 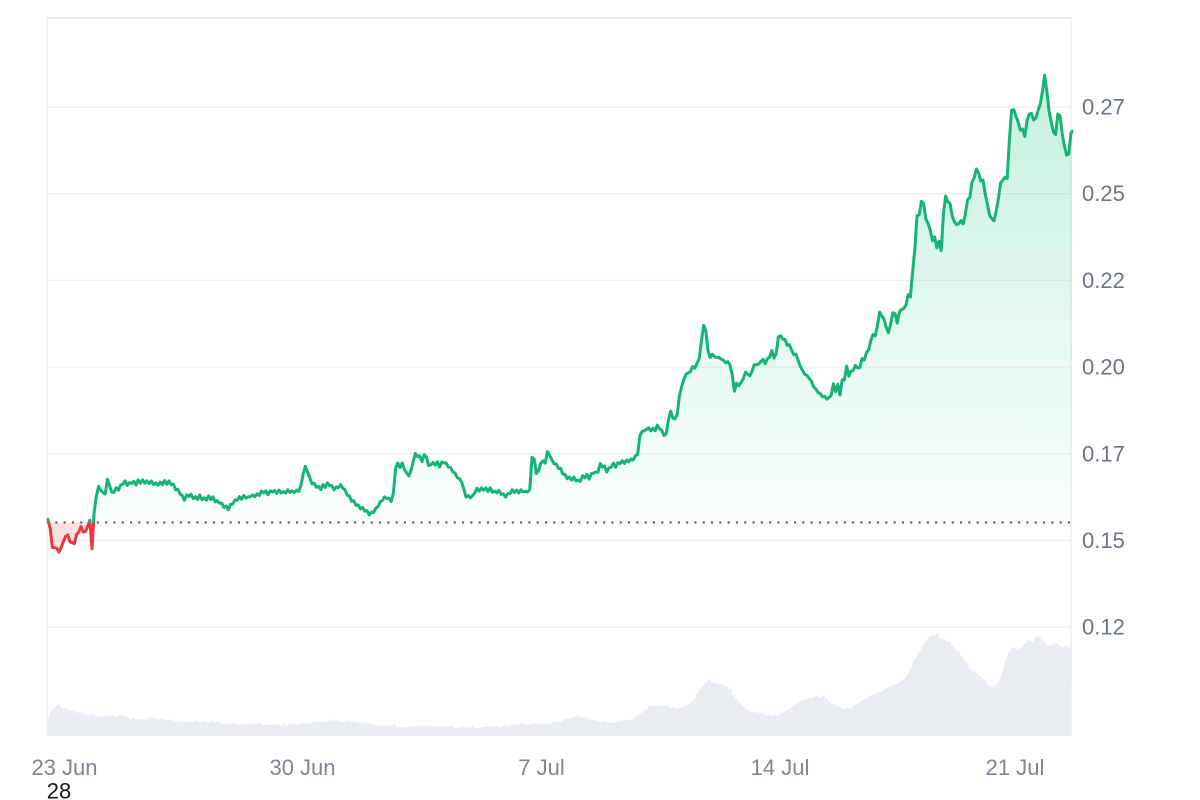 What do you see at coordinates (302, 767) in the screenshot?
I see `svg-text: 30 Jun` at bounding box center [302, 767].